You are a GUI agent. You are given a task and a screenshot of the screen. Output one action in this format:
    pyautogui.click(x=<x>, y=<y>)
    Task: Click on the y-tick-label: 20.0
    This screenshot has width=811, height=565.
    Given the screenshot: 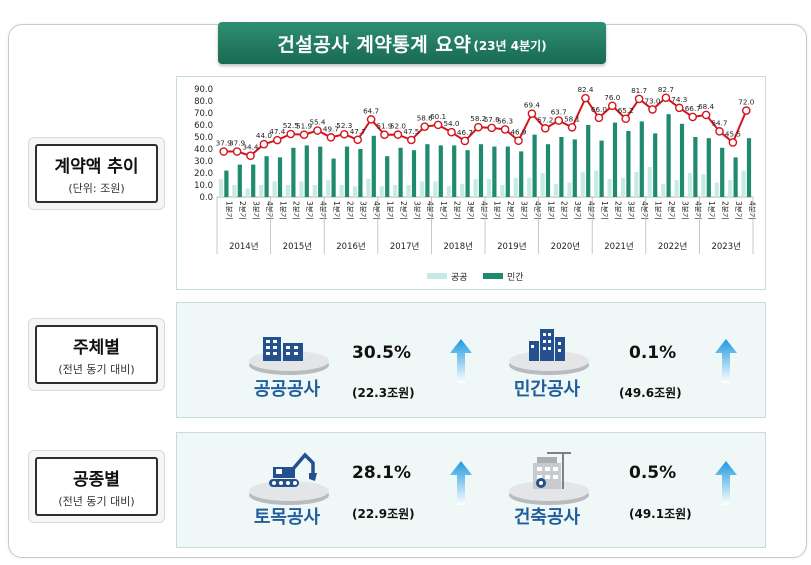 What is the action you would take?
    pyautogui.click(x=203, y=174)
    